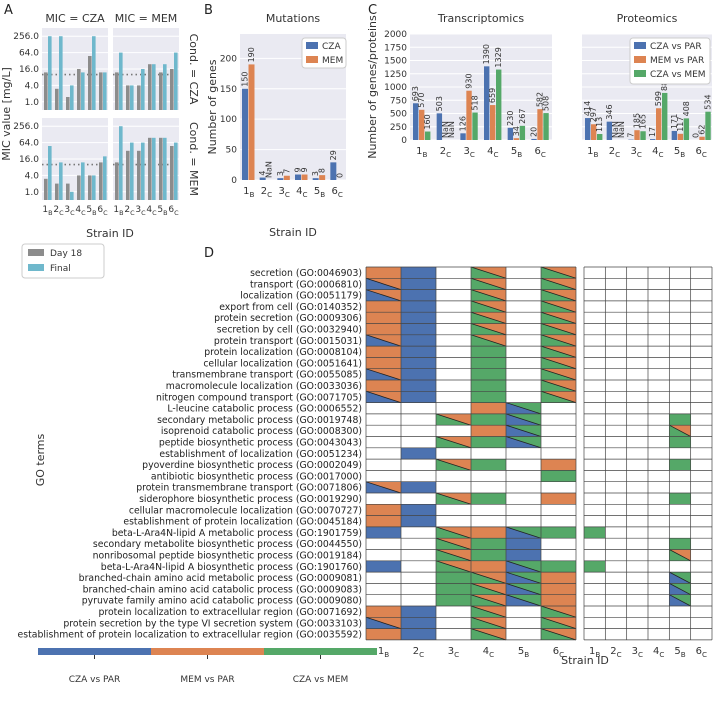 This screenshot has width=728, height=706. I want to click on bar-value-label: 34, so click(516, 131).